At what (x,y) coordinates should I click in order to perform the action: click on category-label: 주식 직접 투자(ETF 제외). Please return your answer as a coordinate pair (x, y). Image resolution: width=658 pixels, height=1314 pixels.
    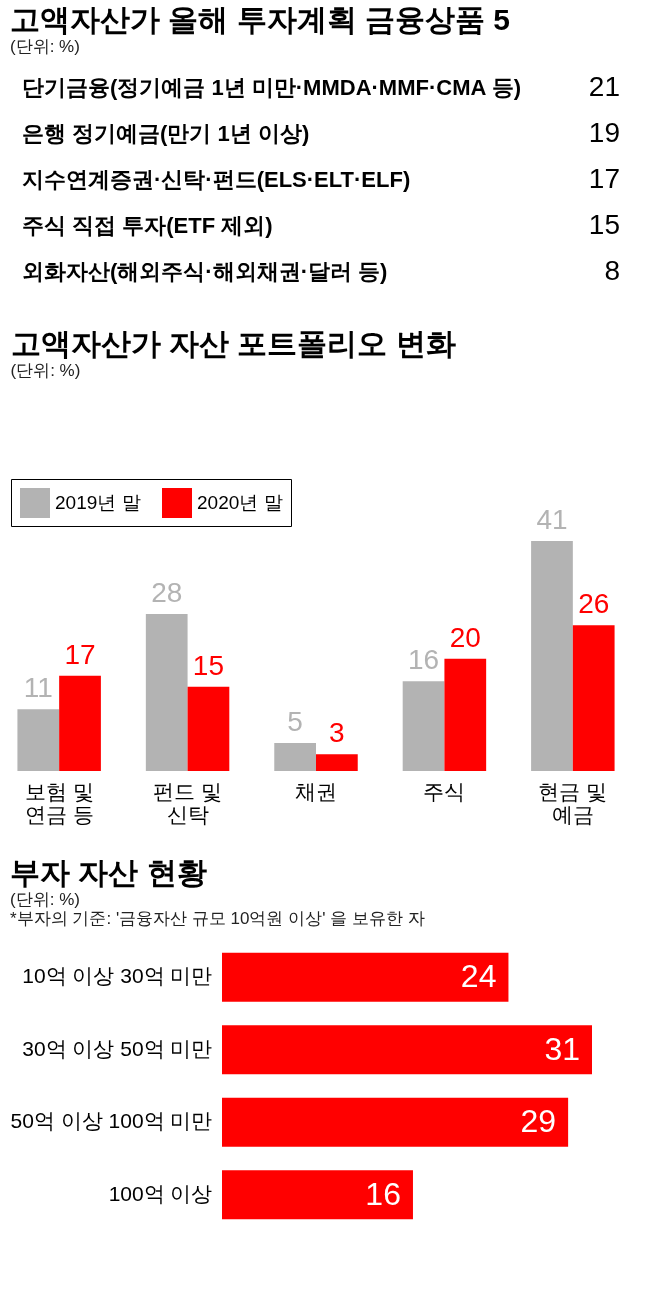
    Looking at the image, I should click on (147, 225).